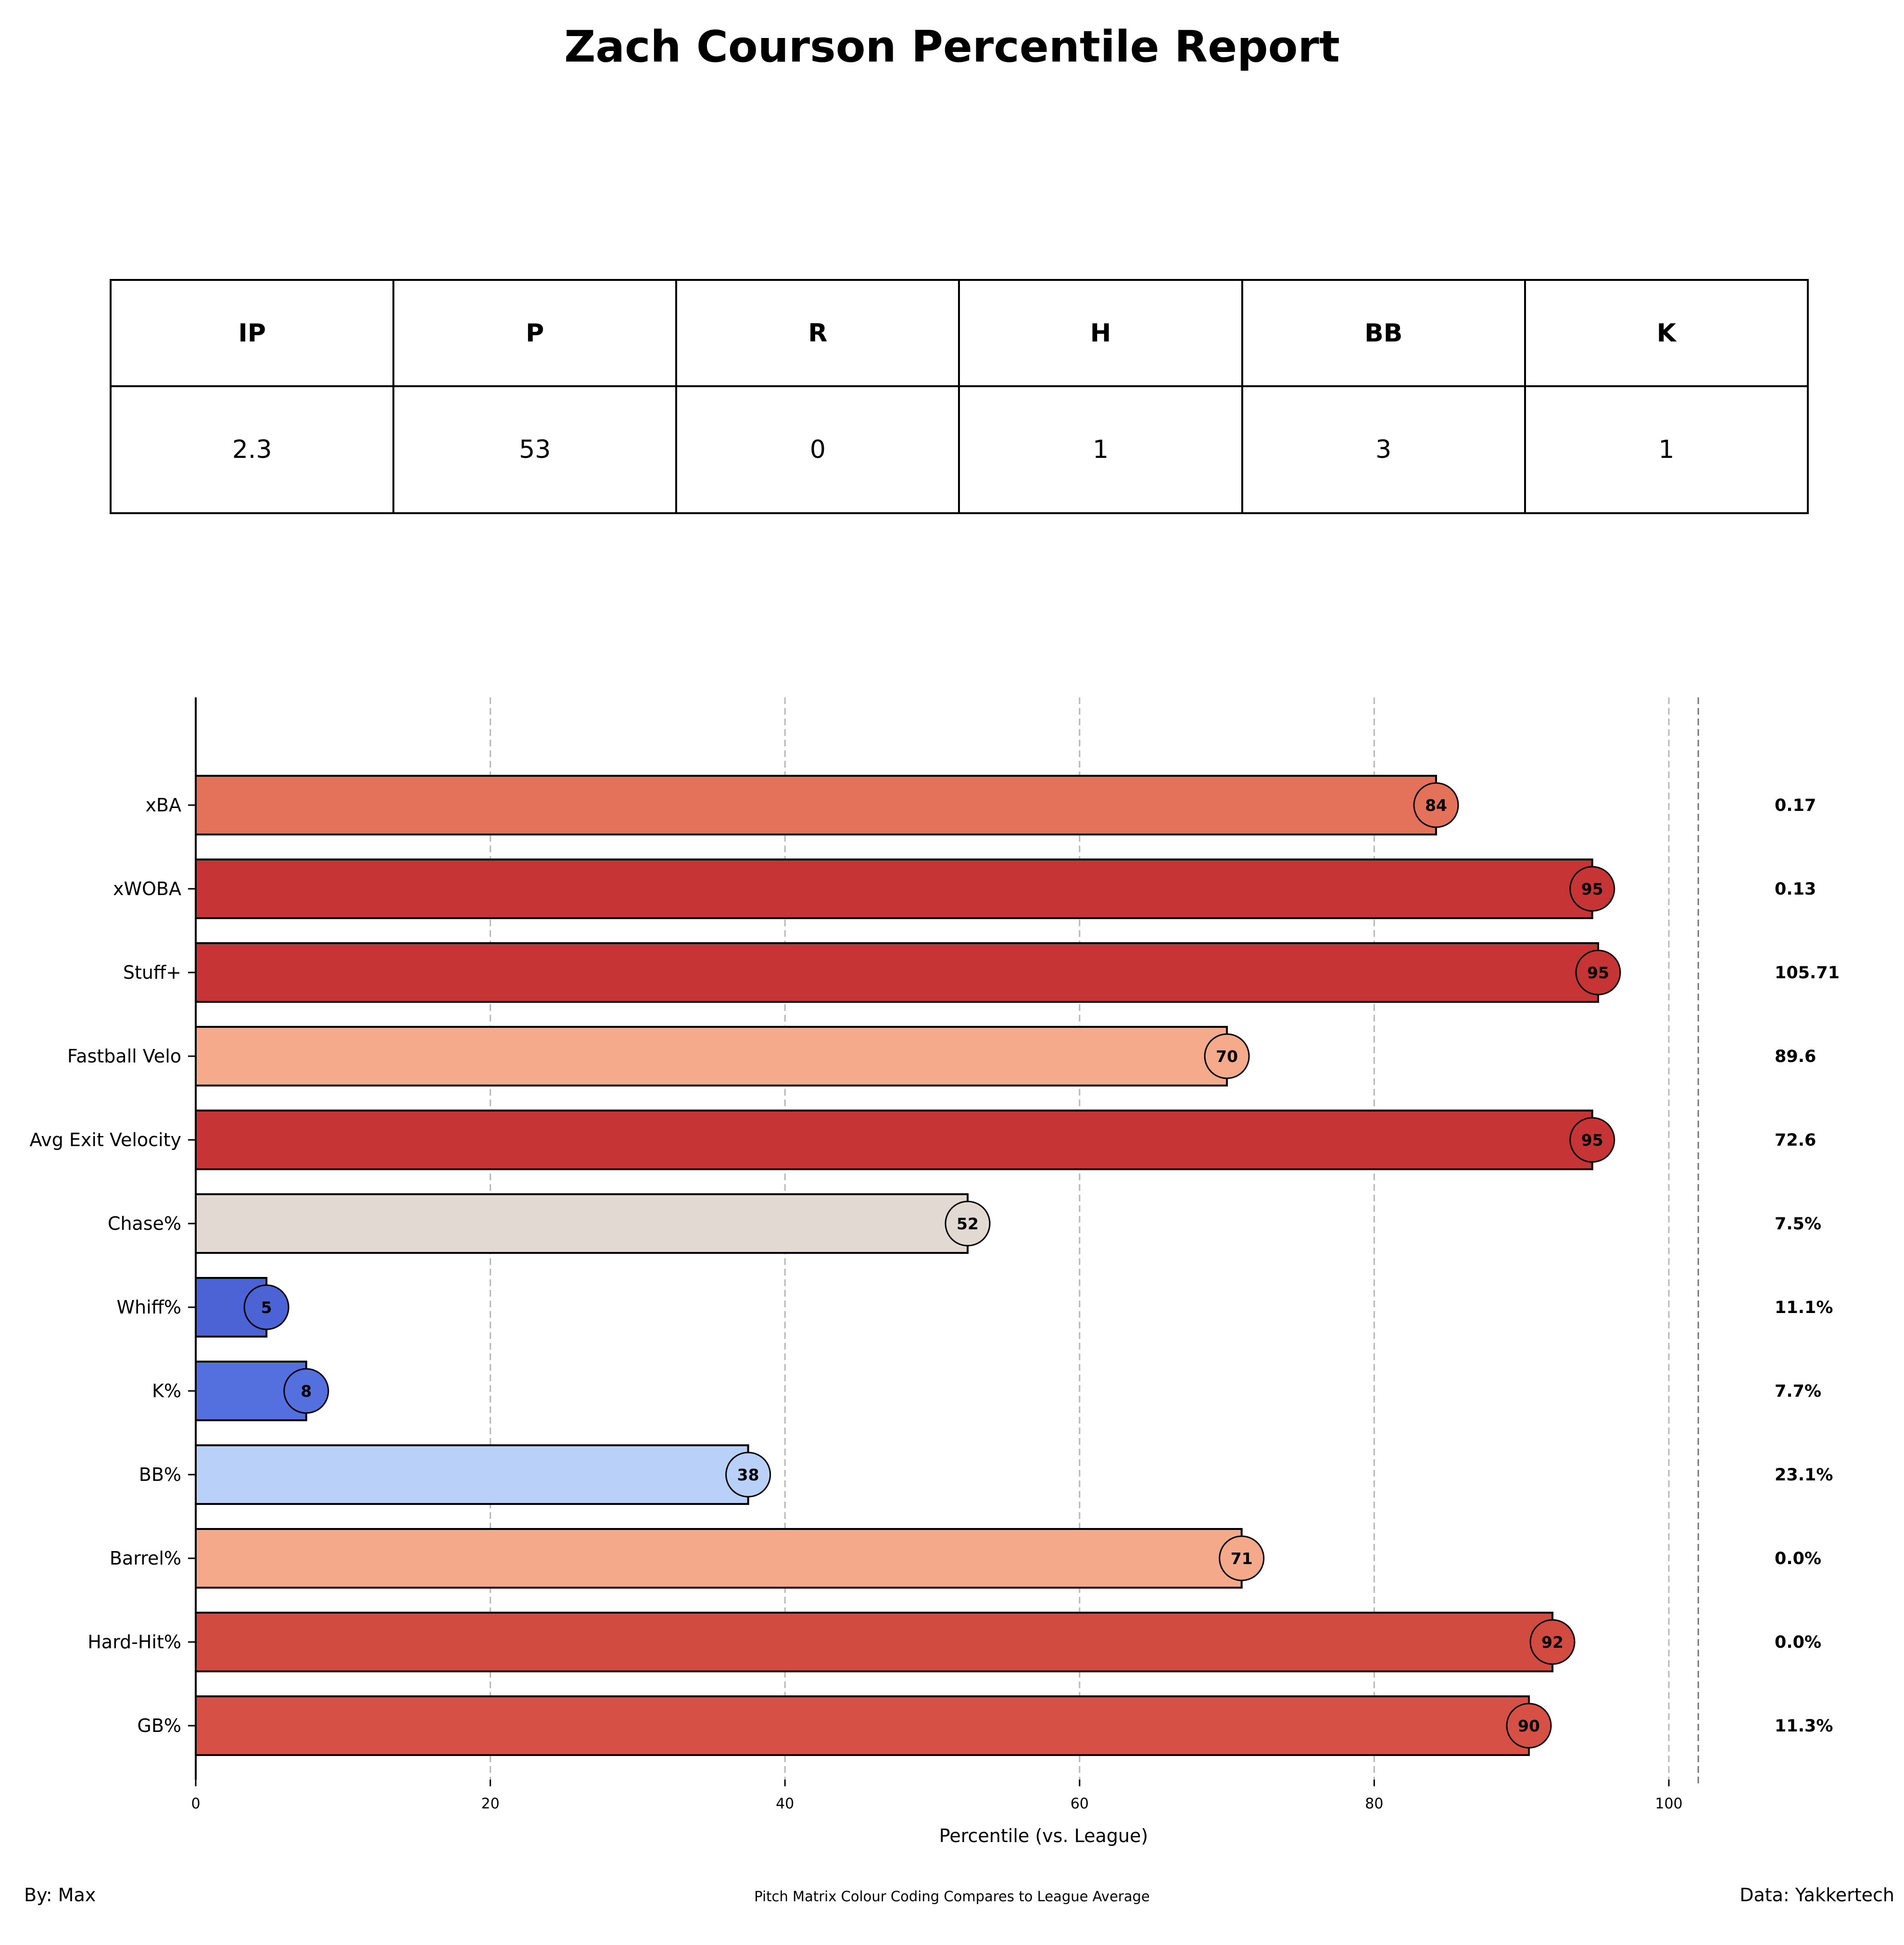  What do you see at coordinates (1374, 1804) in the screenshot?
I see `xtick-label: 80` at bounding box center [1374, 1804].